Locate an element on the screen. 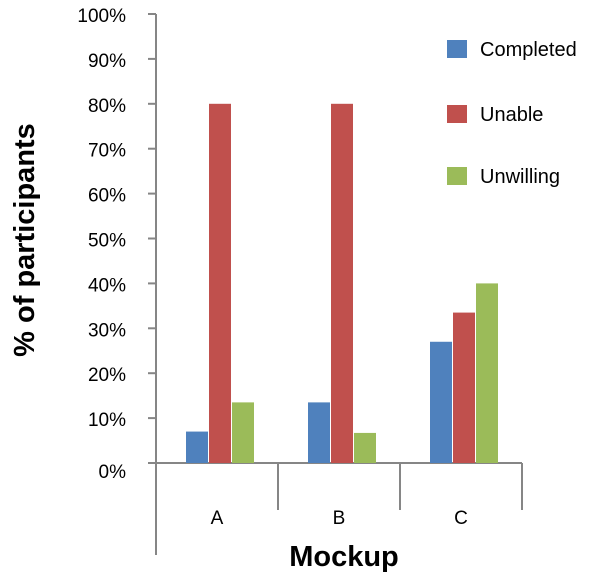 This screenshot has height=584, width=604. bar-completed-a is located at coordinates (197, 447).